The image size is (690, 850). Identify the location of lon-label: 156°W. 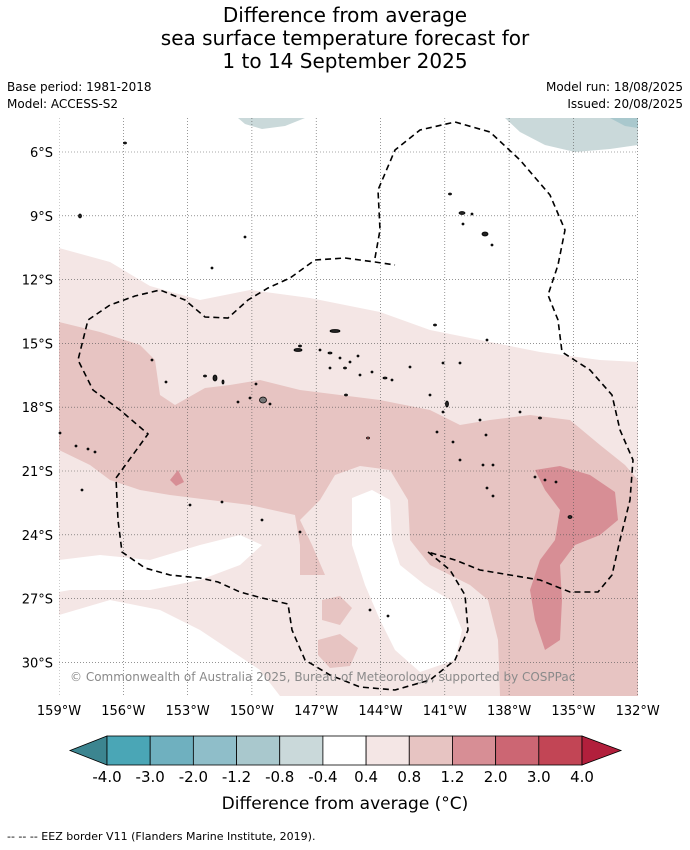
(123, 711).